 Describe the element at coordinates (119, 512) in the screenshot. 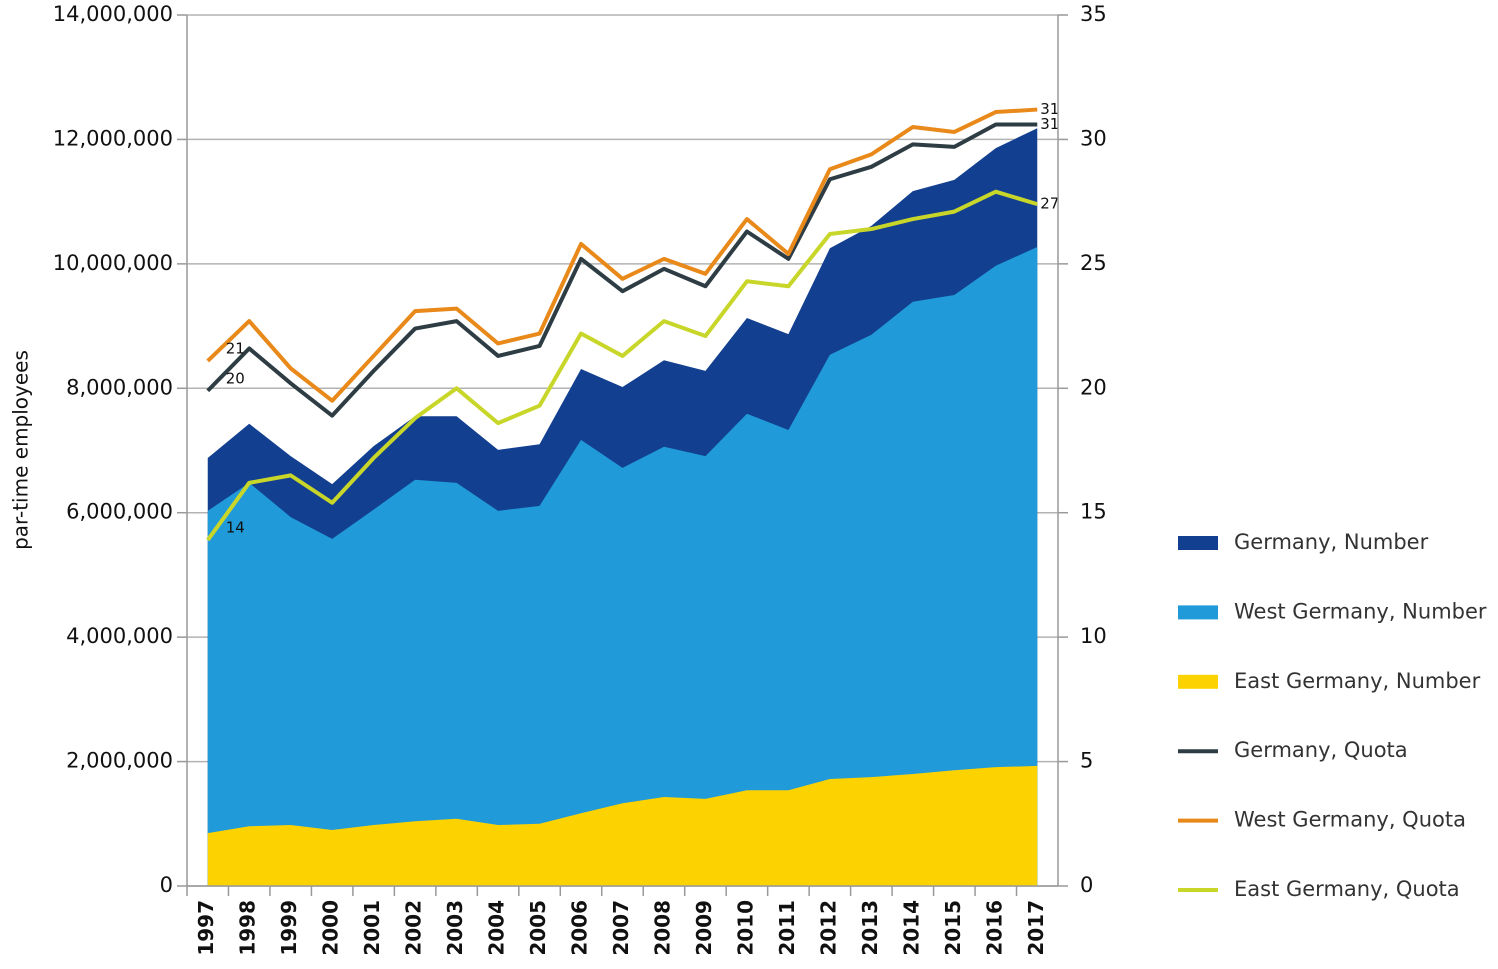

I see `y-tick-label: 6,000,000` at that location.